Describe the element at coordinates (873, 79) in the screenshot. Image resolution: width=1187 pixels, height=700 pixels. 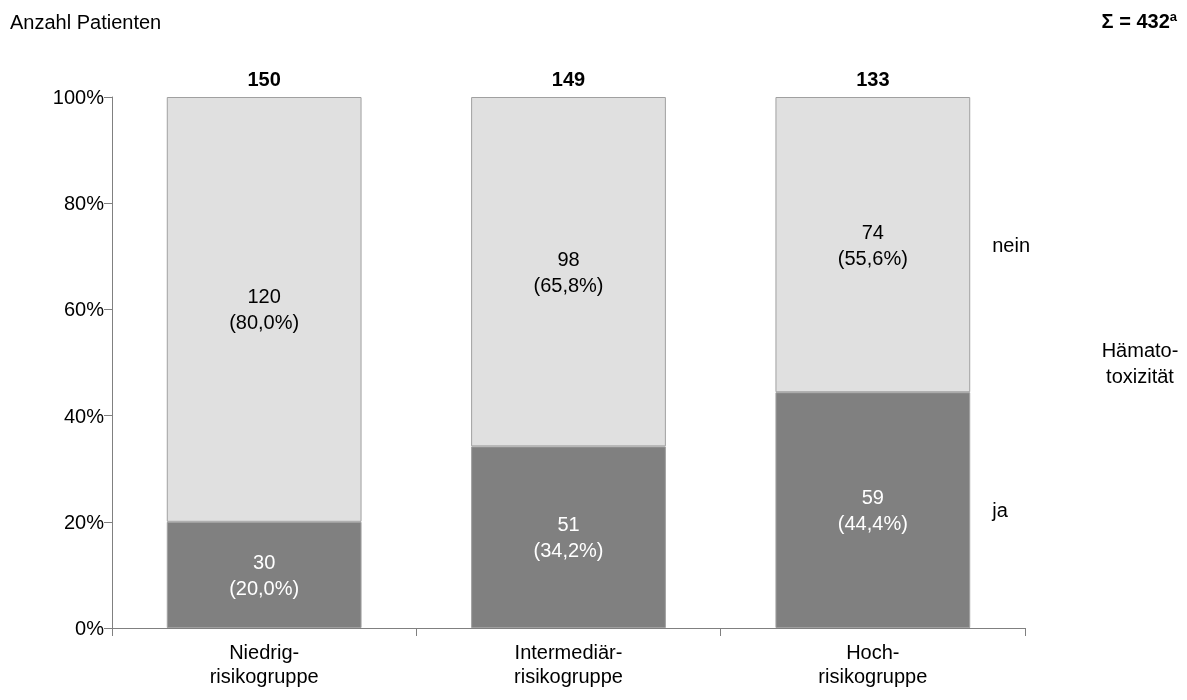
I see `annotation: 133` at that location.